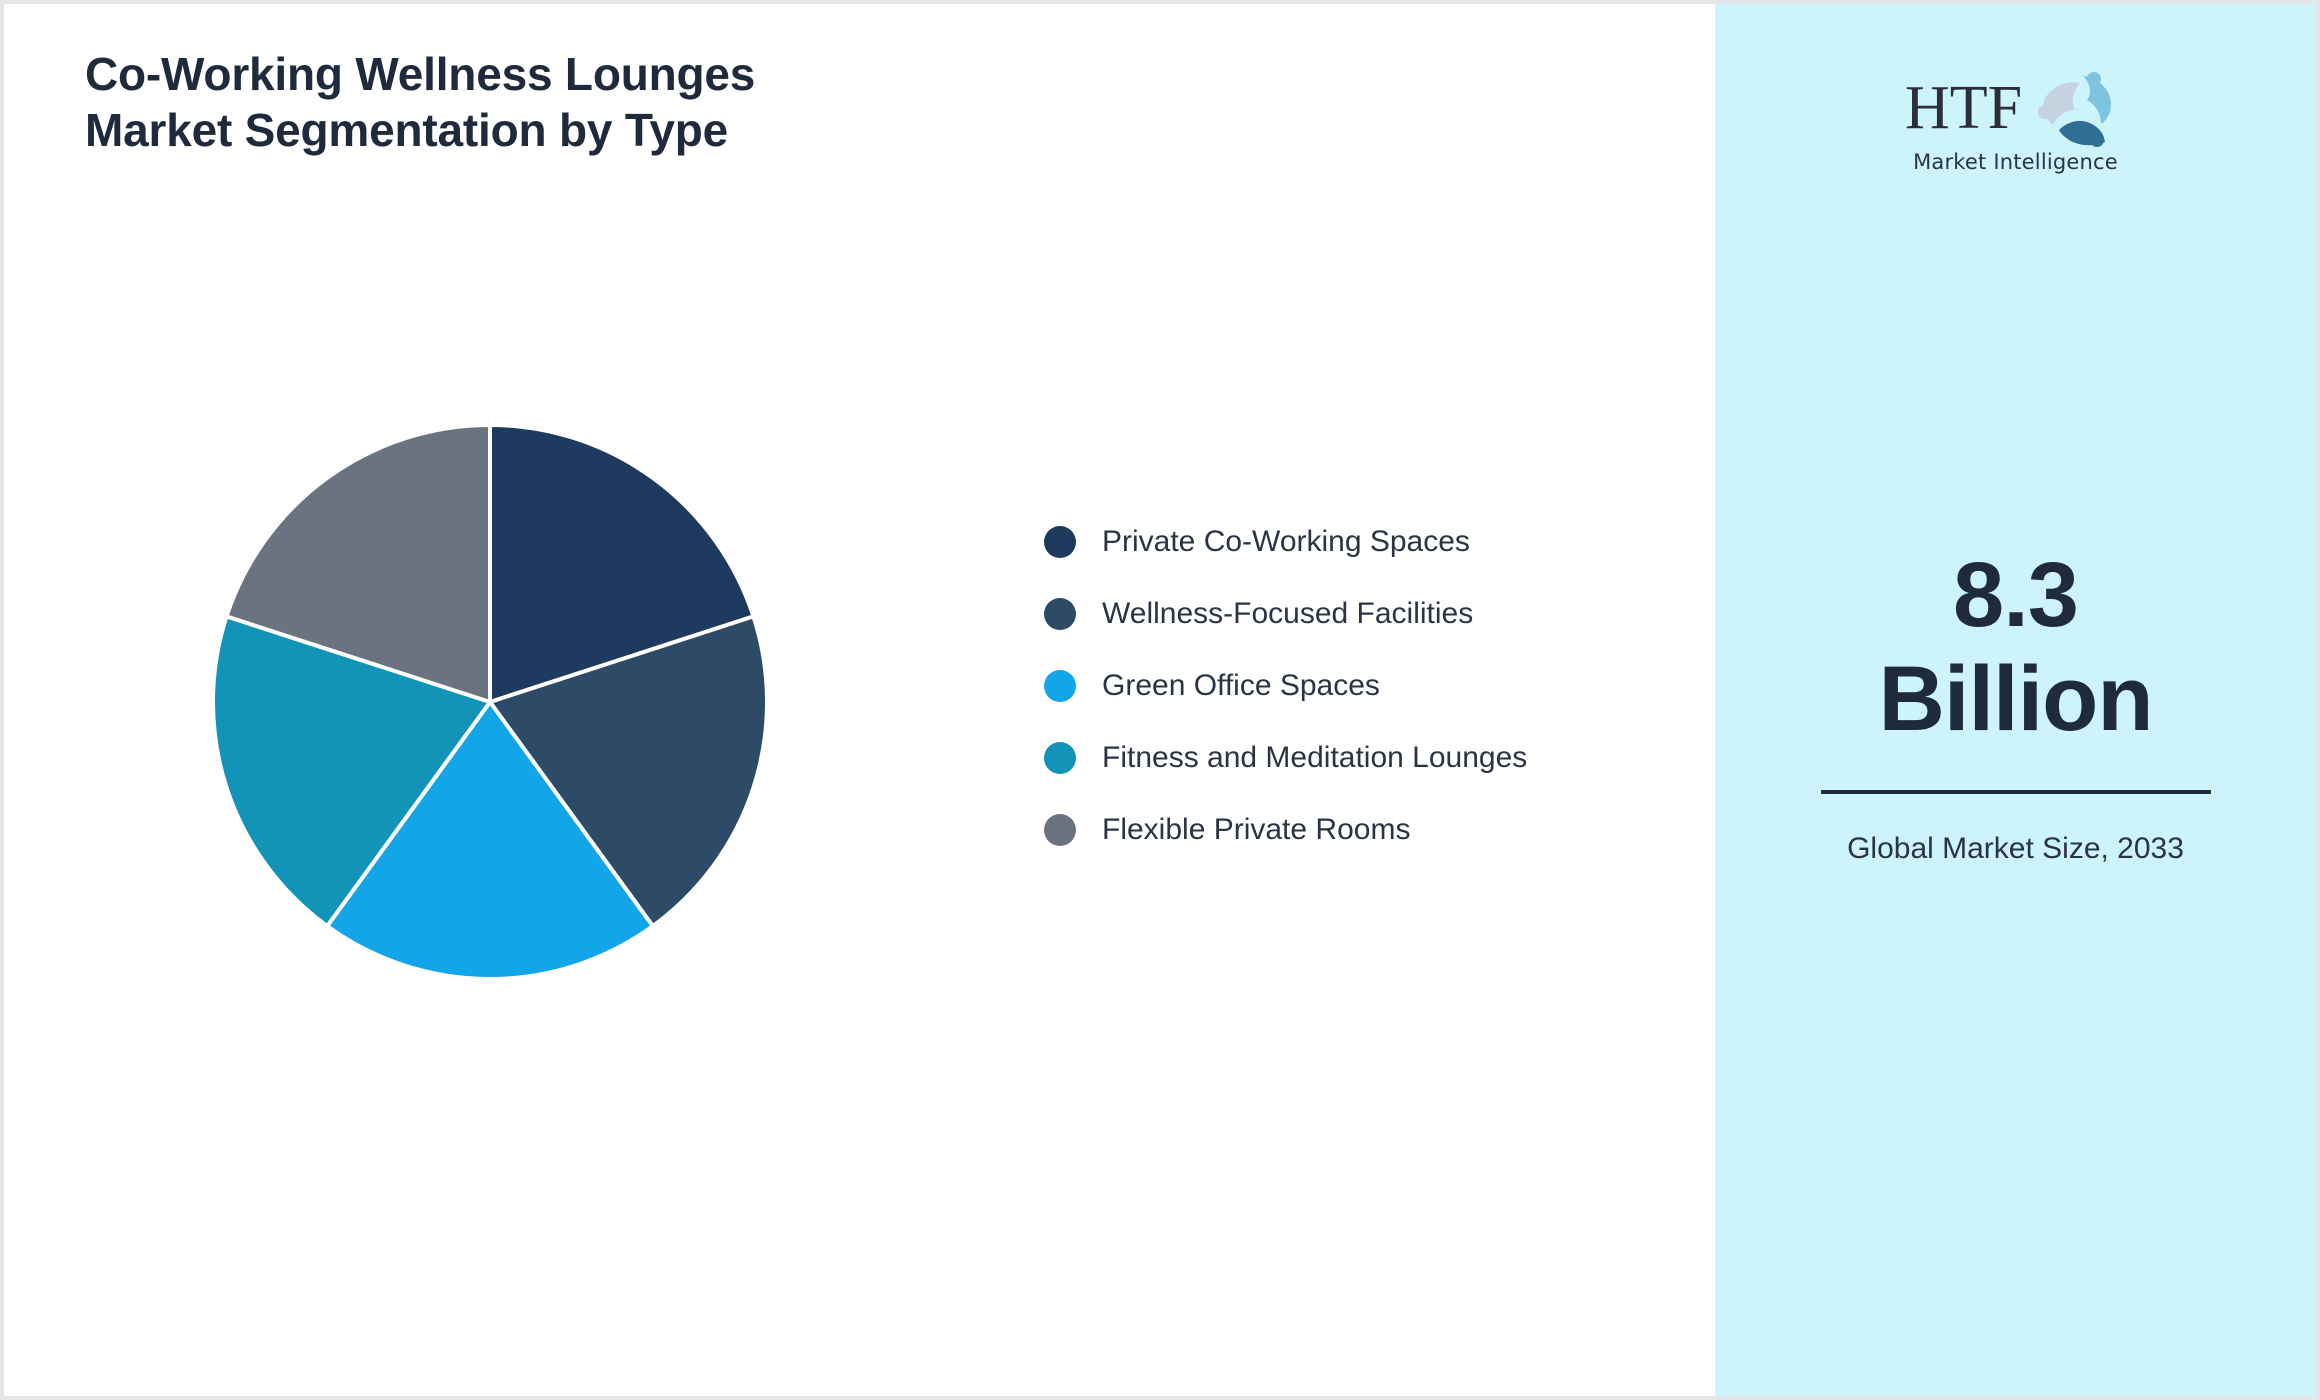 The image size is (2320, 1400). What do you see at coordinates (2015, 791) in the screenshot?
I see `stat-divider` at bounding box center [2015, 791].